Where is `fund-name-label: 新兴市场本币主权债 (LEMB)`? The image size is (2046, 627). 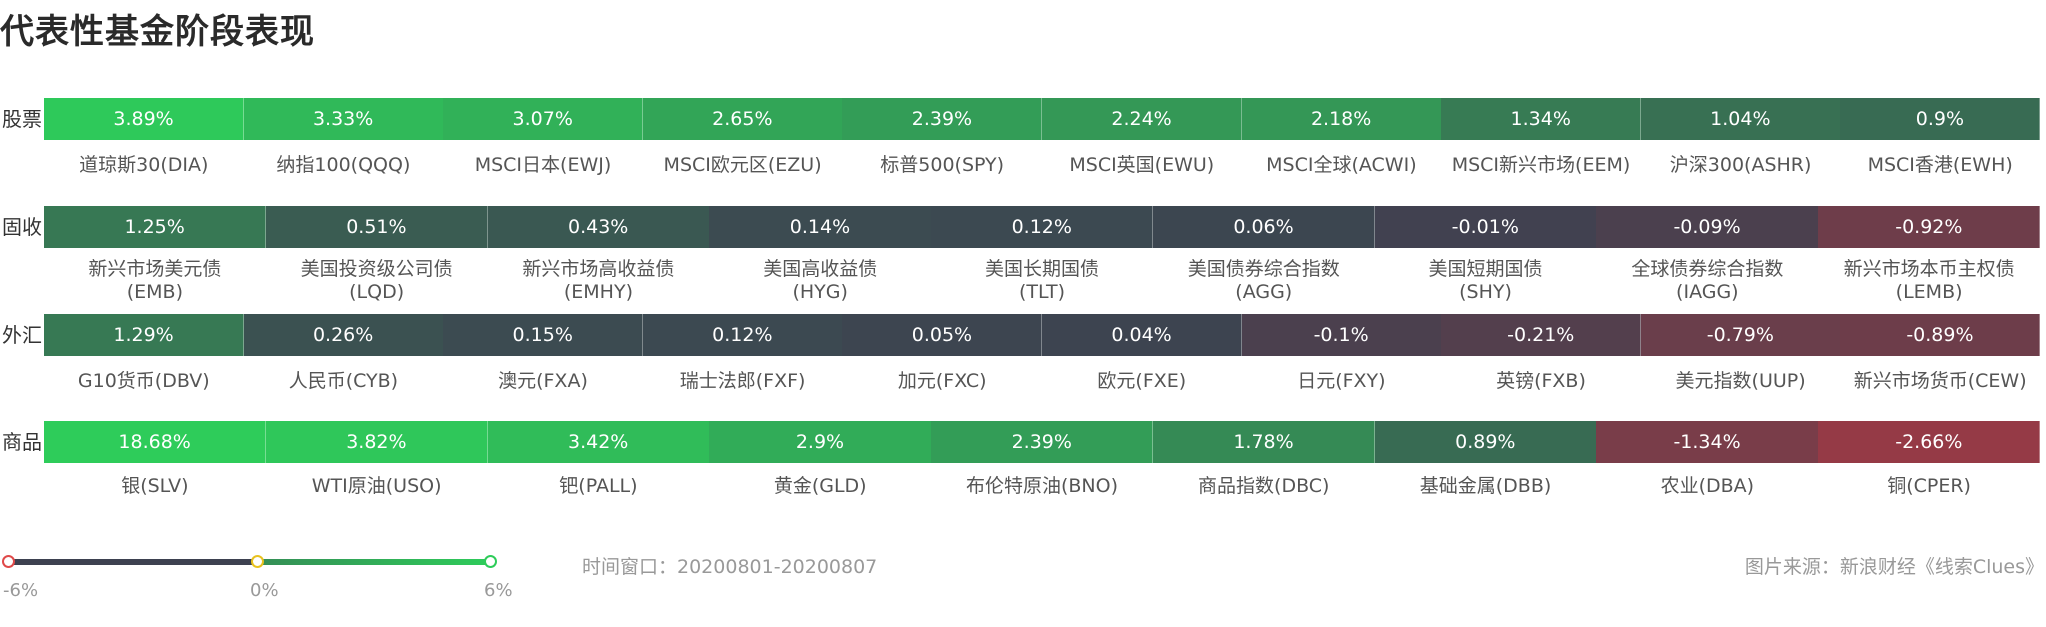 fund-name-label: 新兴市场本币主权债 (LEMB) is located at coordinates (1929, 280).